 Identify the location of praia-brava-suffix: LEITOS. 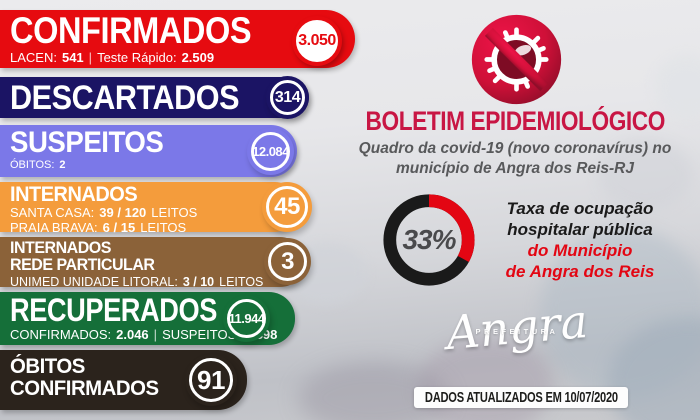
(163, 227).